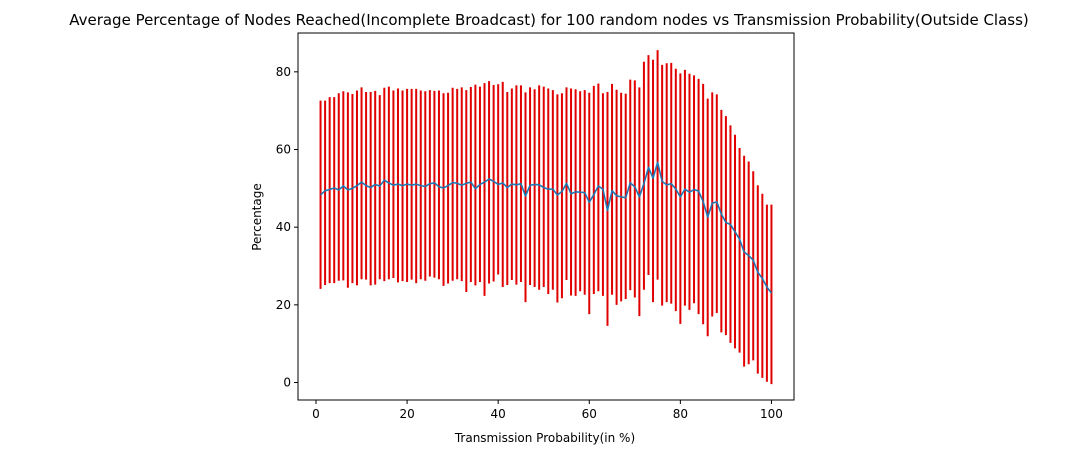 This screenshot has height=455, width=1088. I want to click on y-tick-label: 0, so click(287, 383).